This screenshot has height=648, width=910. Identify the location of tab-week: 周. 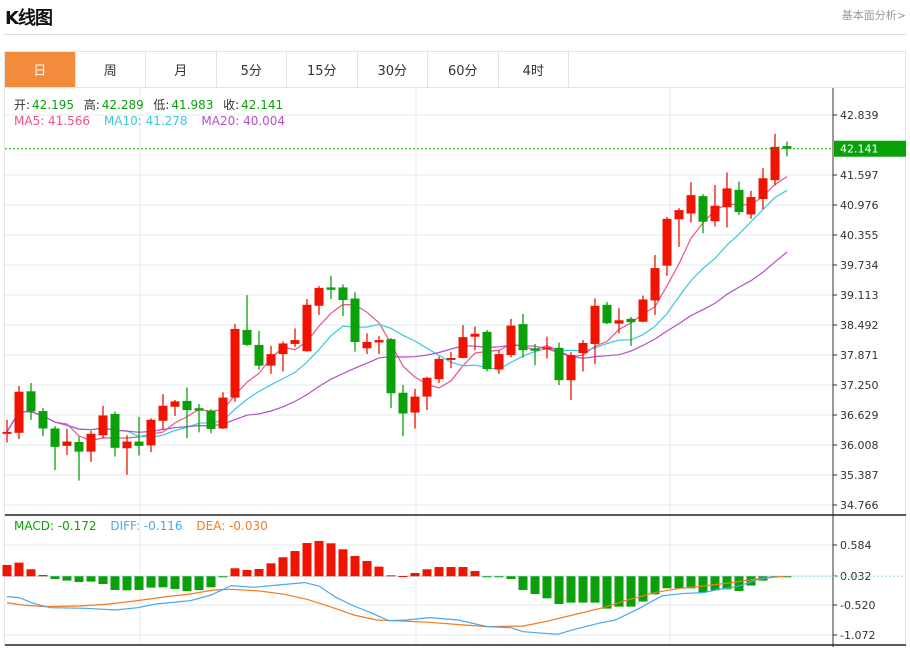
(111, 69).